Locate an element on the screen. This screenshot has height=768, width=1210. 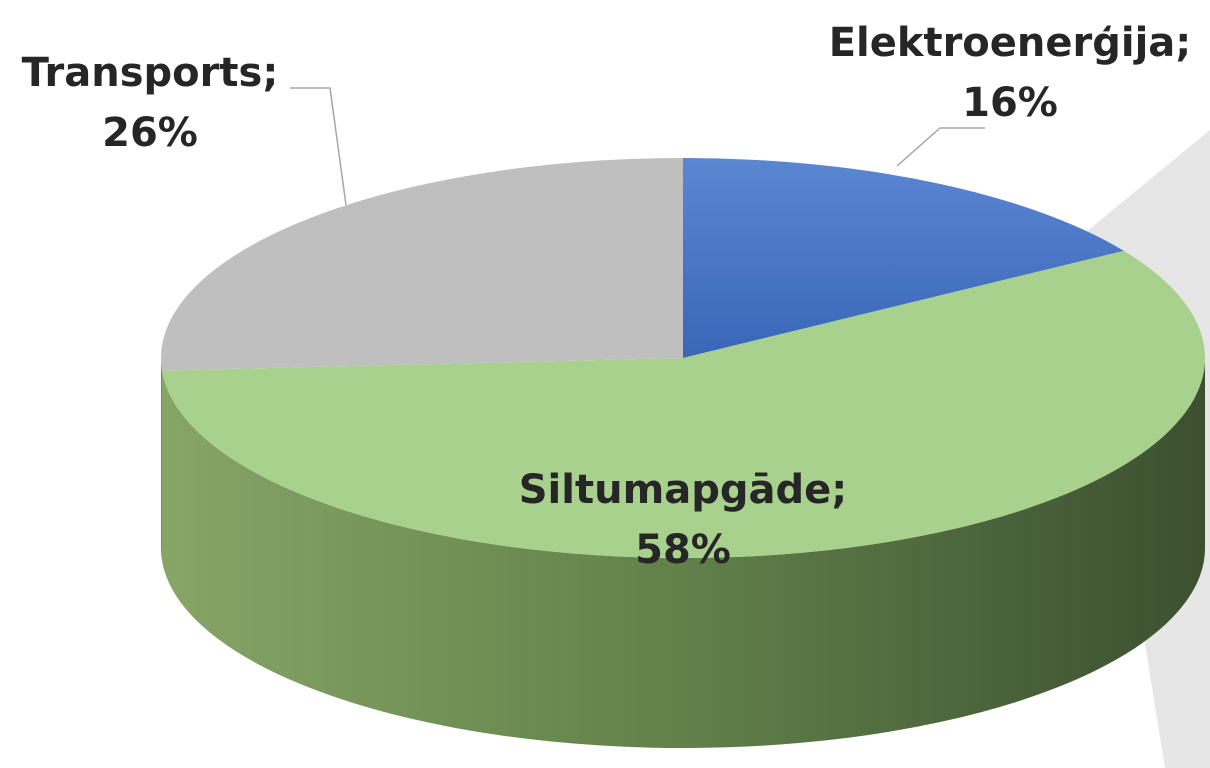
slice-value-label: 26% is located at coordinates (150, 133).